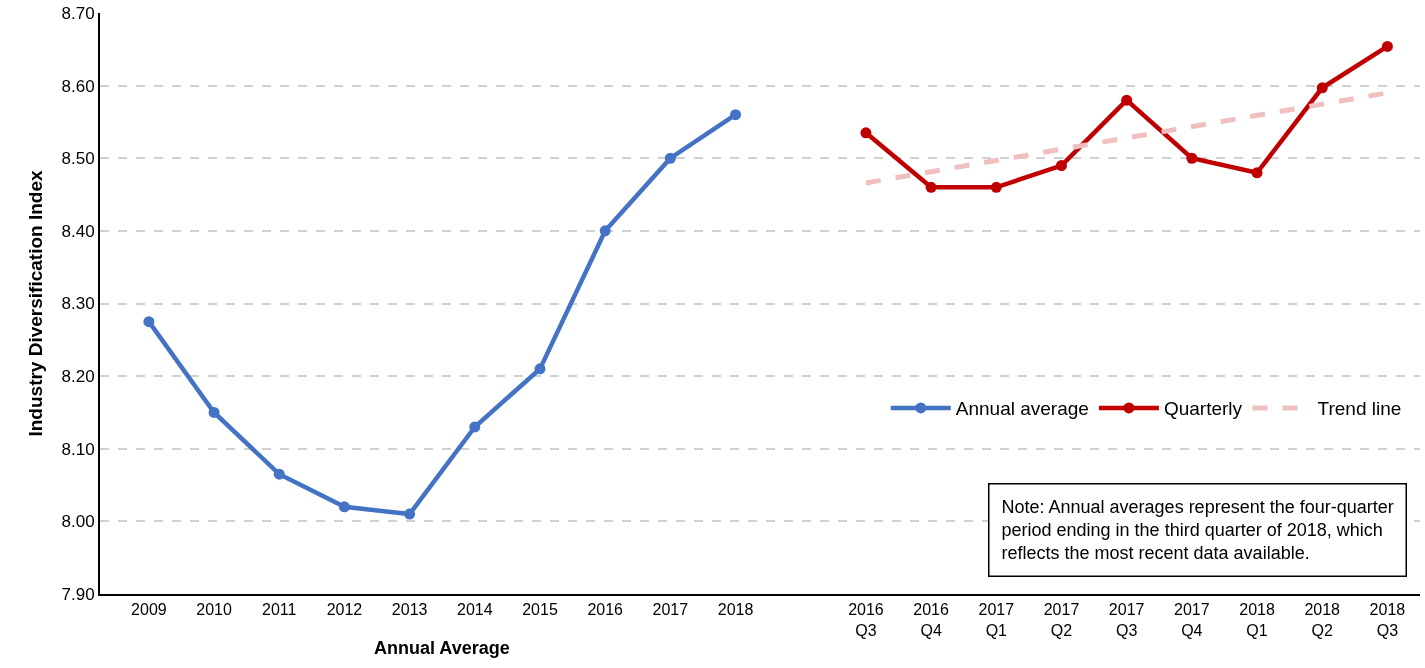 Image resolution: width=1425 pixels, height=668 pixels. Describe the element at coordinates (35, 303) in the screenshot. I see `y-axis-title: Industry Diversification Index` at that location.